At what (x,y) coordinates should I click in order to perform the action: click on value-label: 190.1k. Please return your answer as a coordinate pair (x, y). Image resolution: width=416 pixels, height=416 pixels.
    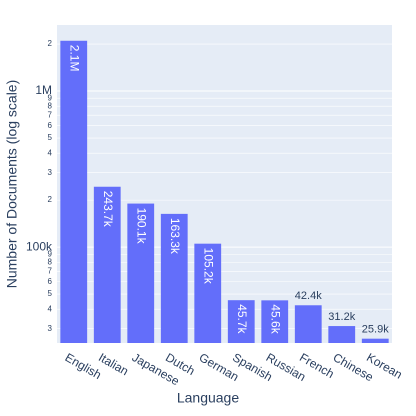
    Looking at the image, I should click on (142, 226).